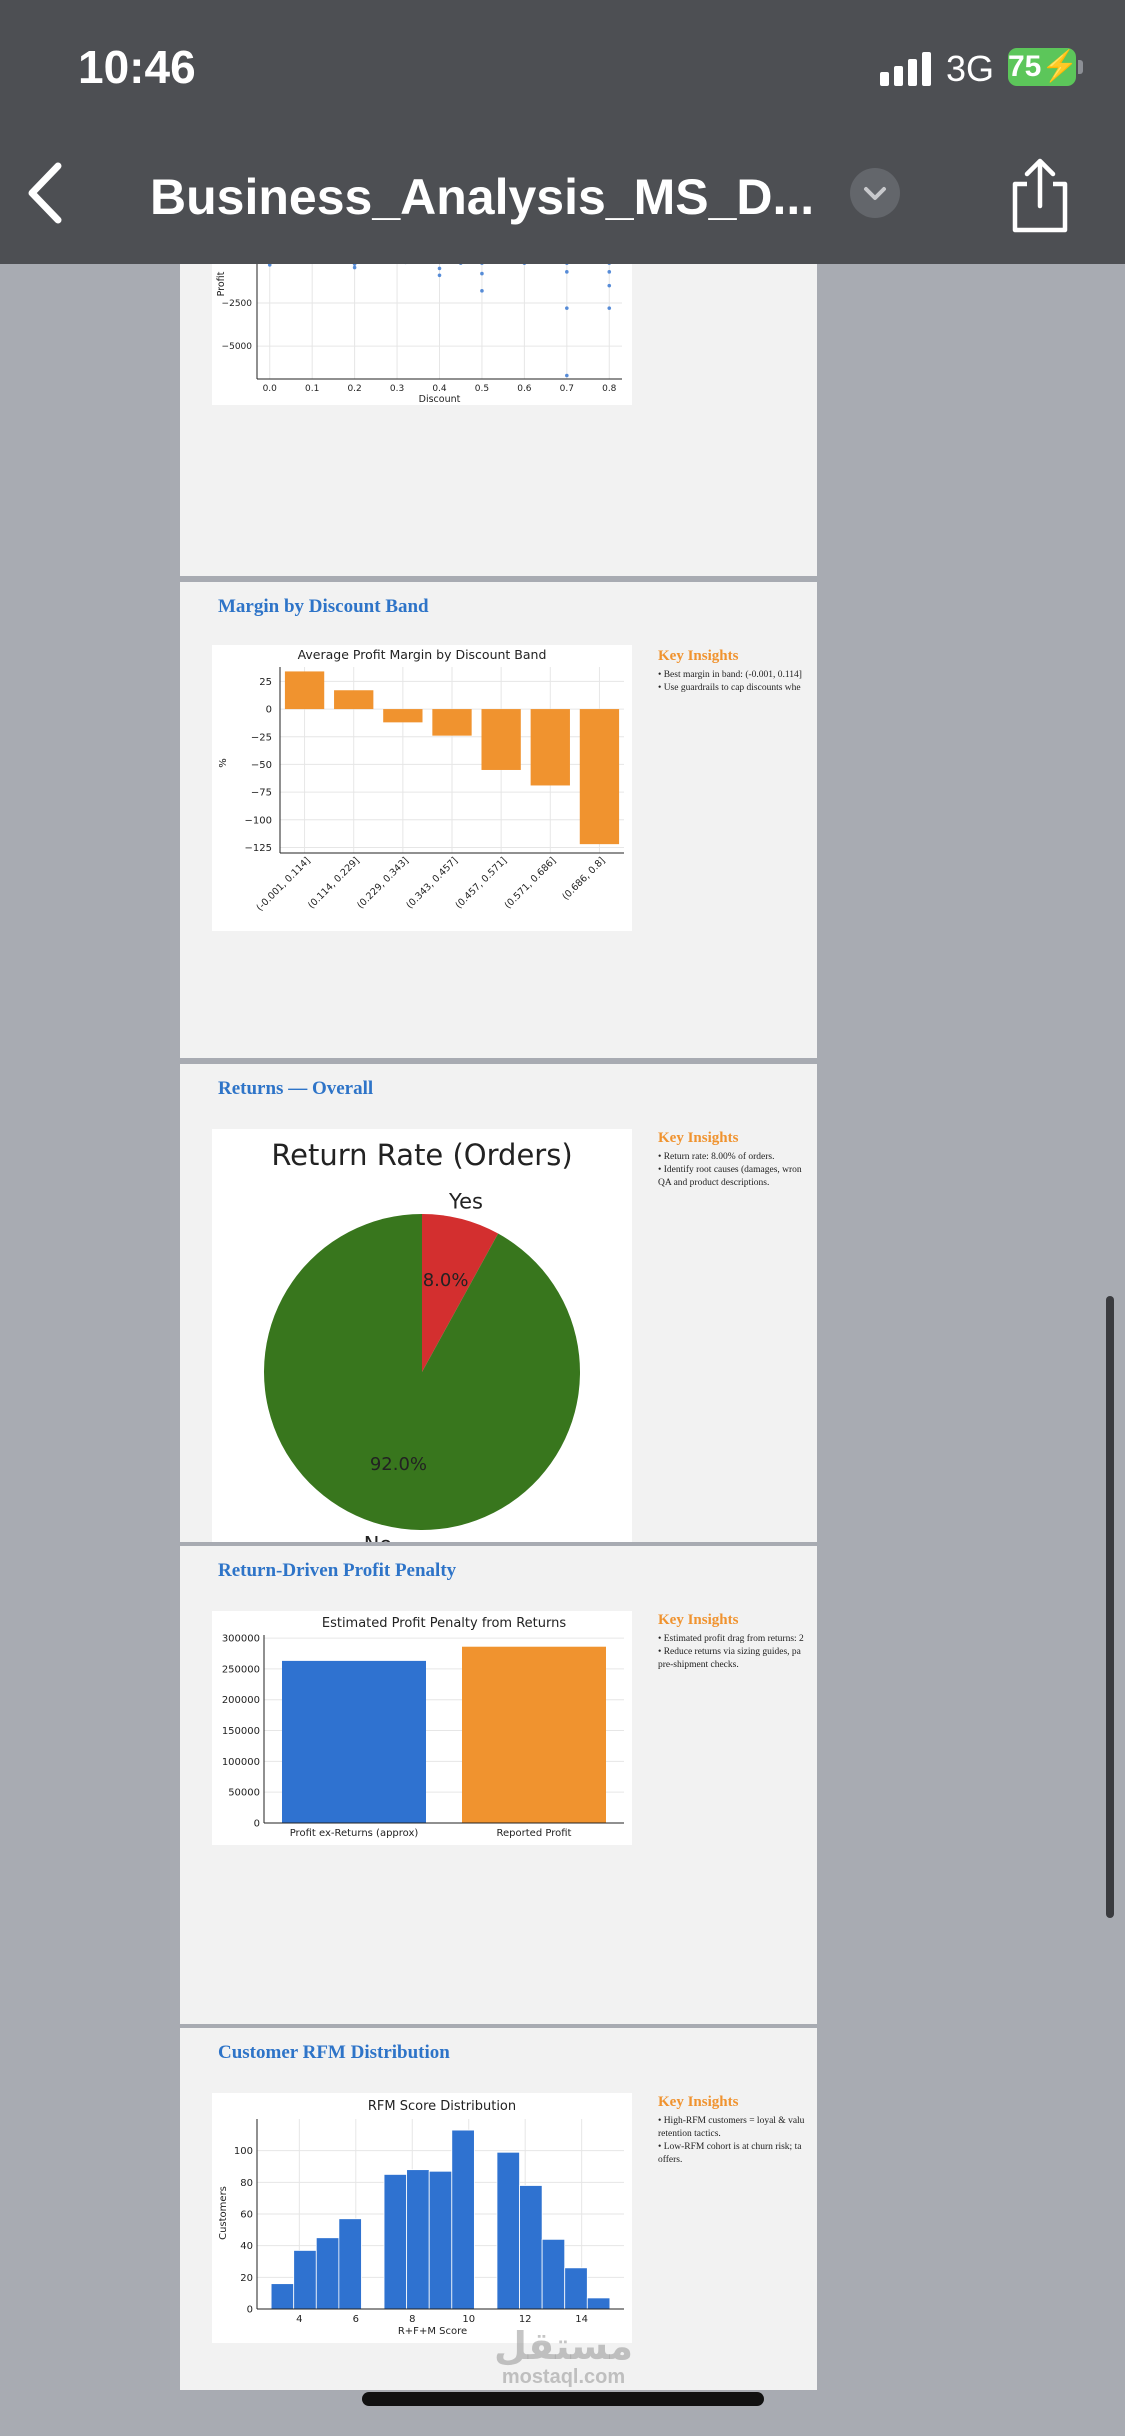 The image size is (1125, 2436). Describe the element at coordinates (422, 654) in the screenshot. I see `chart-title: Average Profit Margin by Discount Band` at that location.